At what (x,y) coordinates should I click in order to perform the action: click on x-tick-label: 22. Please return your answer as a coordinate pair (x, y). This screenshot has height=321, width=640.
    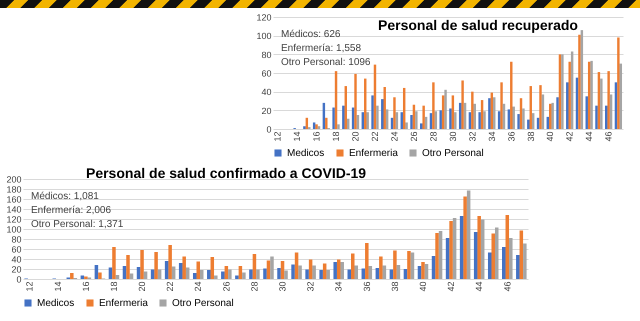
    Looking at the image, I should click on (170, 287).